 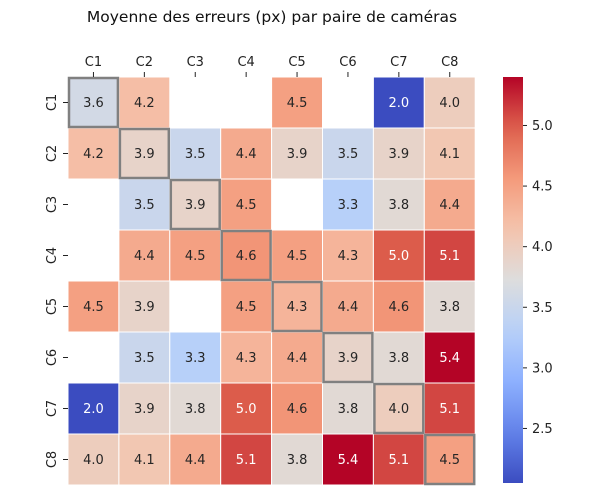 What do you see at coordinates (52, 408) in the screenshot?
I see `y-tick-label: C7` at bounding box center [52, 408].